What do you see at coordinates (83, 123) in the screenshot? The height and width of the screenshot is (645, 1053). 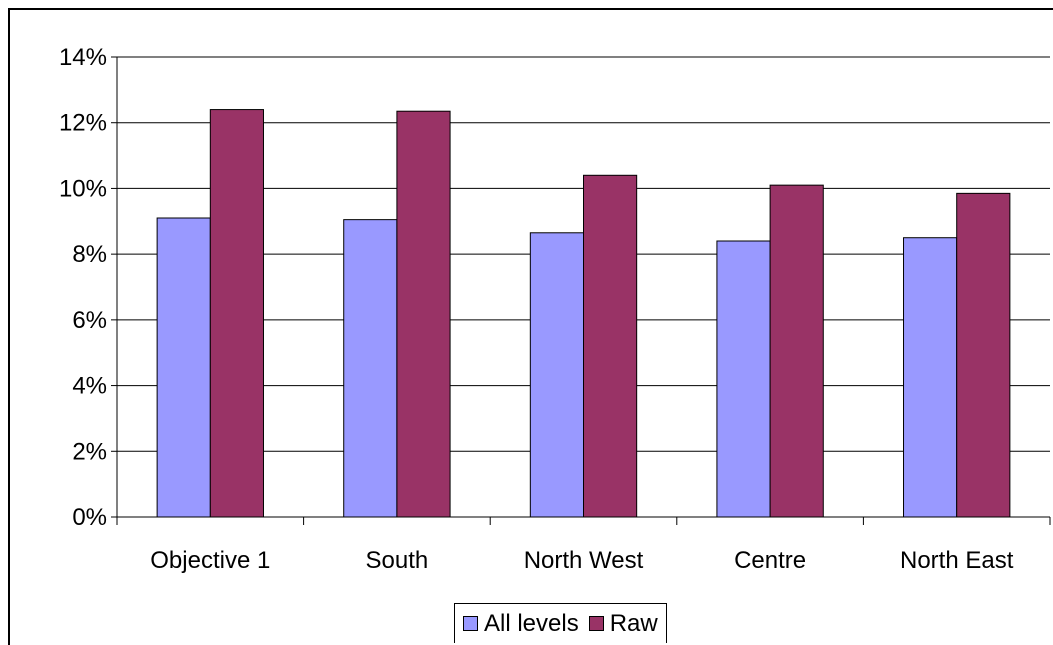 I see `y-tick-label: 12%` at bounding box center [83, 123].